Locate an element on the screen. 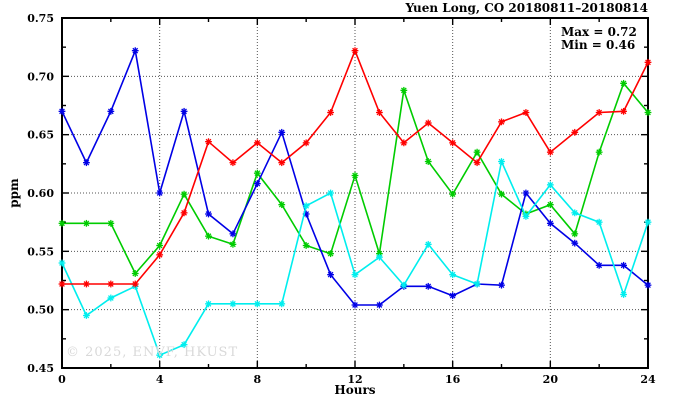 The image size is (674, 409). x-tick-label: 12 is located at coordinates (354, 379).